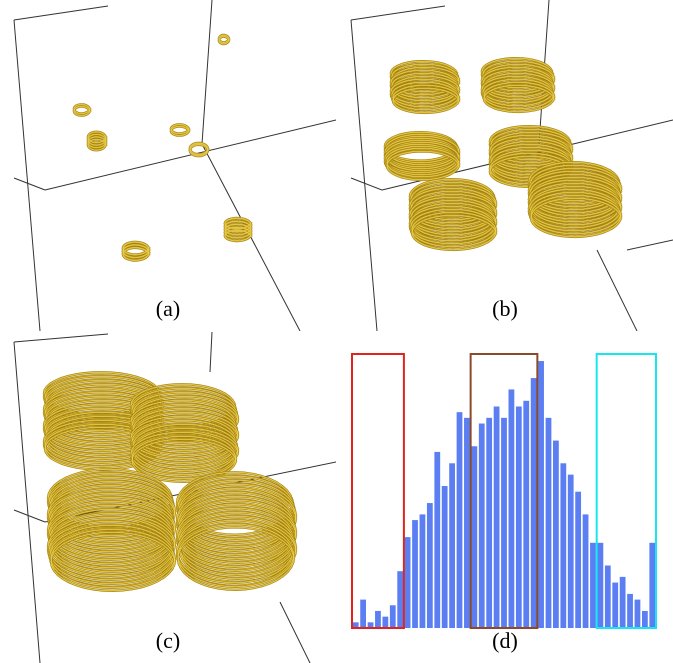 This screenshot has width=673, height=663. I want to click on panel-caption: (d), so click(505, 640).